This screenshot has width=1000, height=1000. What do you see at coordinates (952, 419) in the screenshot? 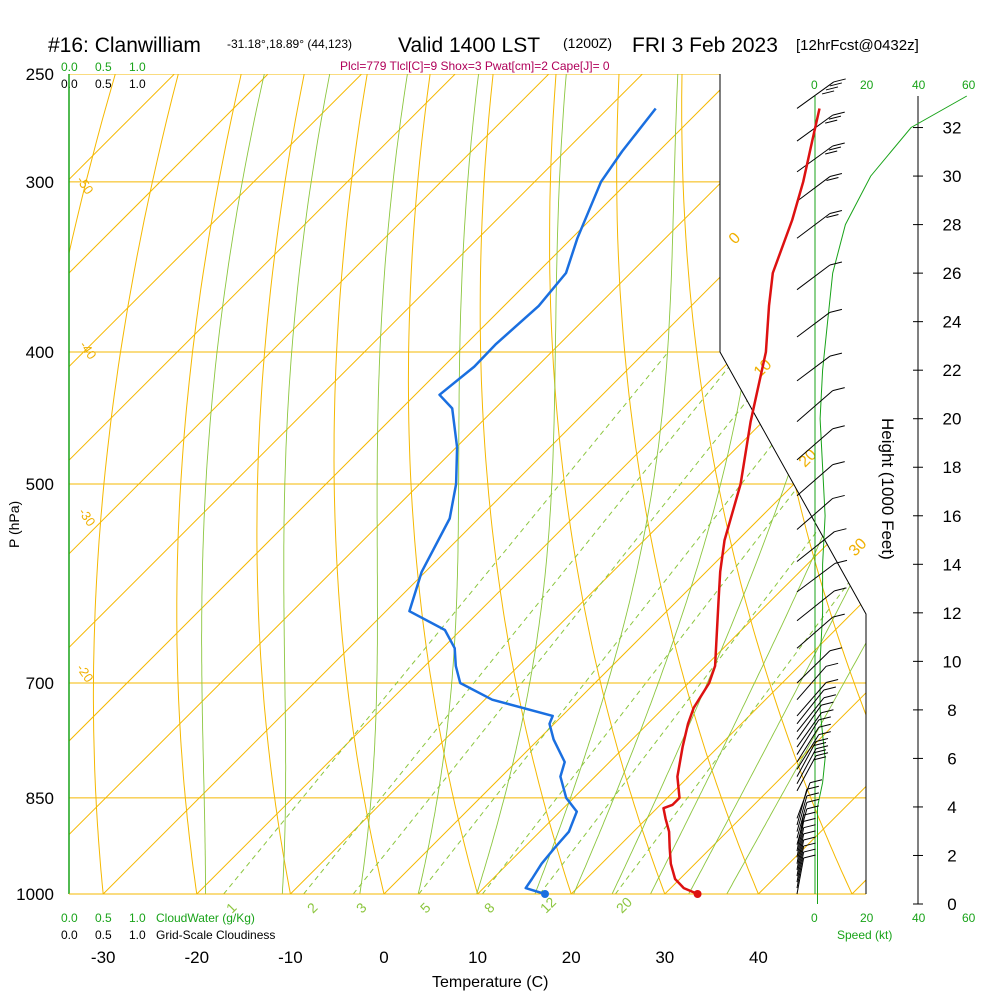
I see `height-tick-label: 20` at bounding box center [952, 419].